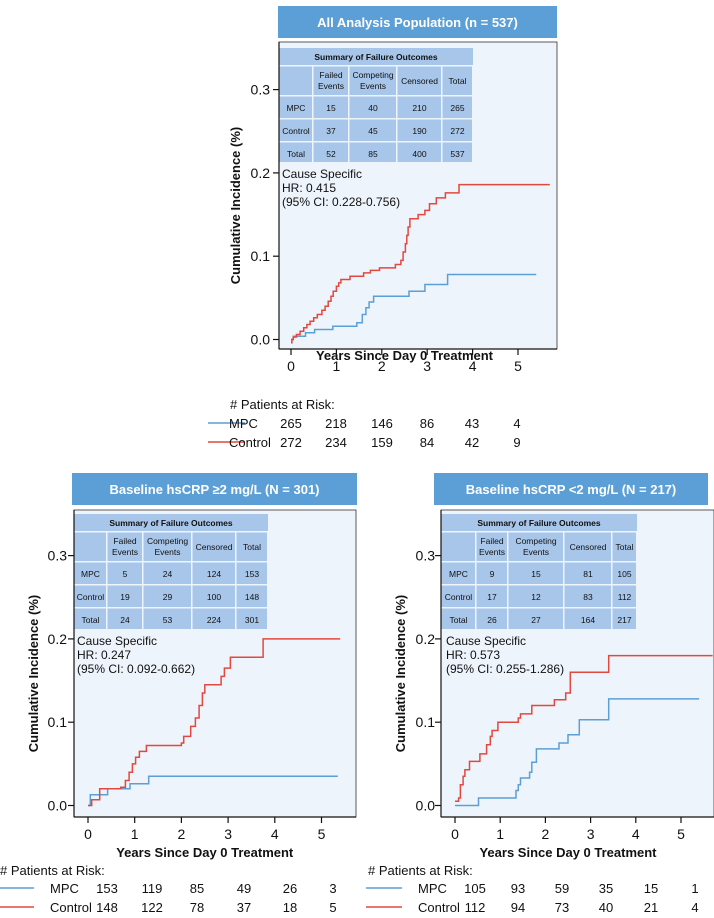  Describe the element at coordinates (197, 907) in the screenshot. I see `risk-value: 78` at that location.